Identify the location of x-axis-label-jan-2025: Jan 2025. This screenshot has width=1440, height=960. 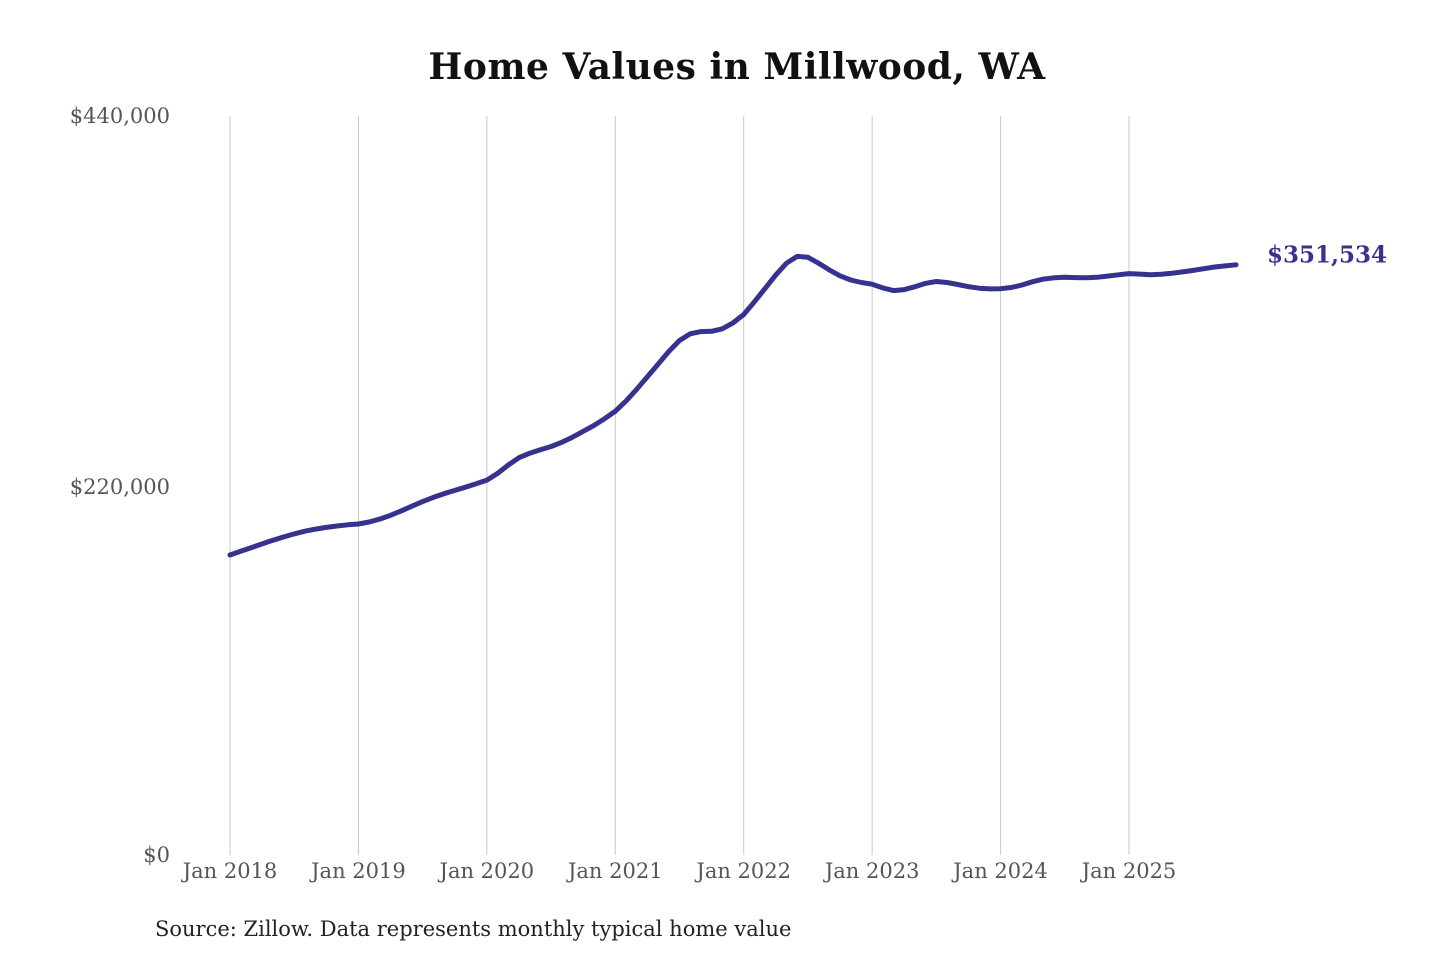
(1129, 871).